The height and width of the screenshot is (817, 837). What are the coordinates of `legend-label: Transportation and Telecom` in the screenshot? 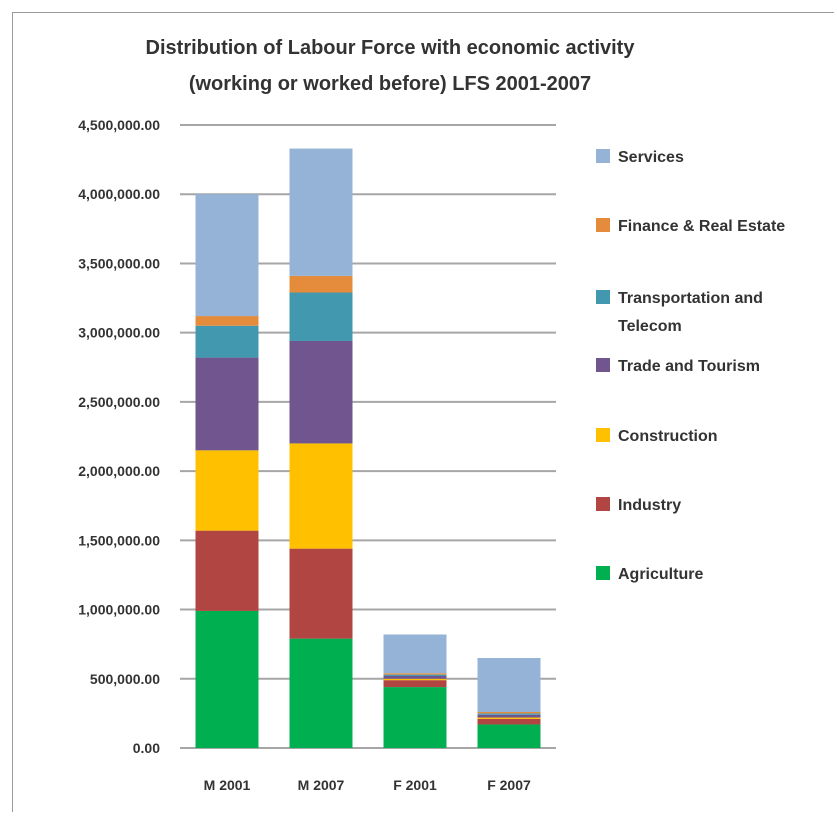 It's located at (690, 312).